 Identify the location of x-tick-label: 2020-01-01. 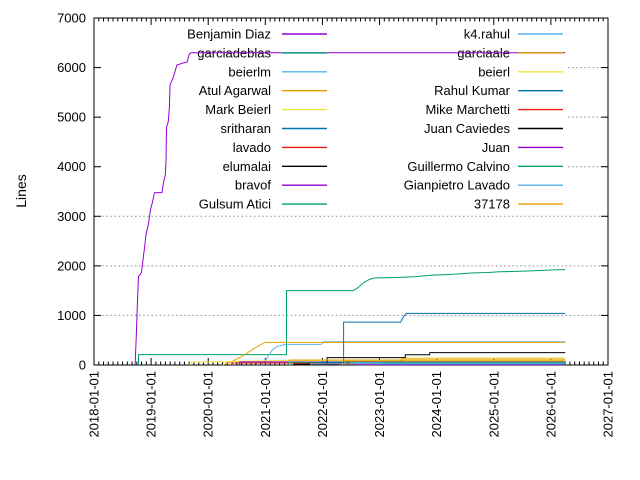
(208, 404).